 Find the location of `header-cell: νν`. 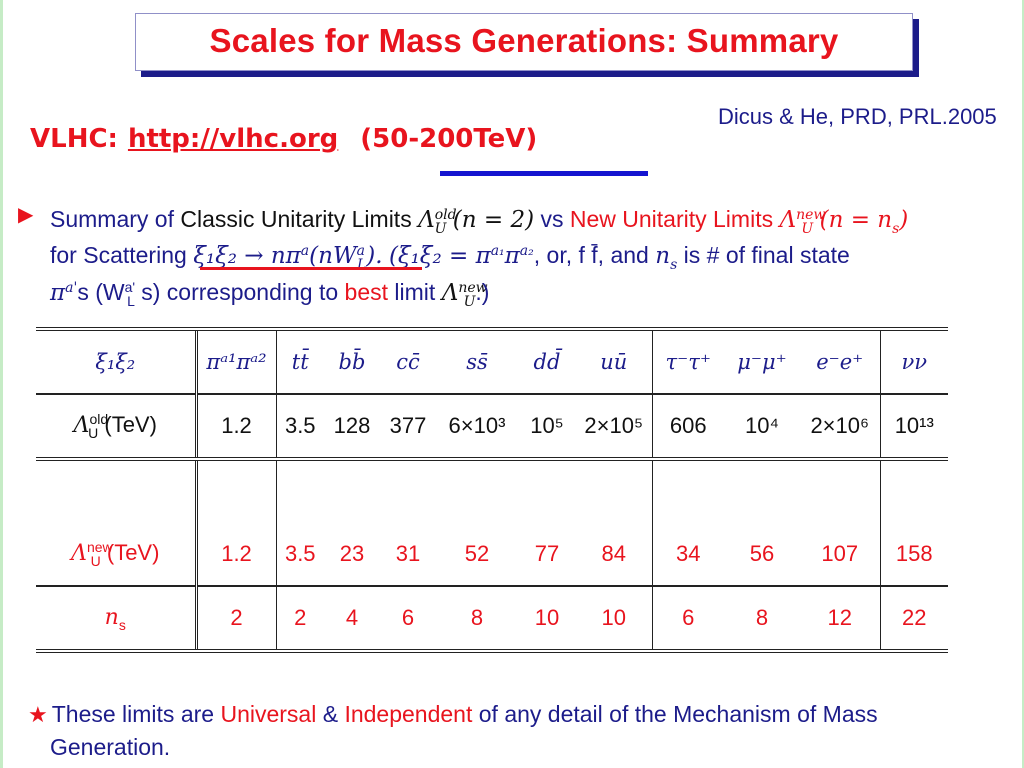

header-cell: νν is located at coordinates (914, 362).